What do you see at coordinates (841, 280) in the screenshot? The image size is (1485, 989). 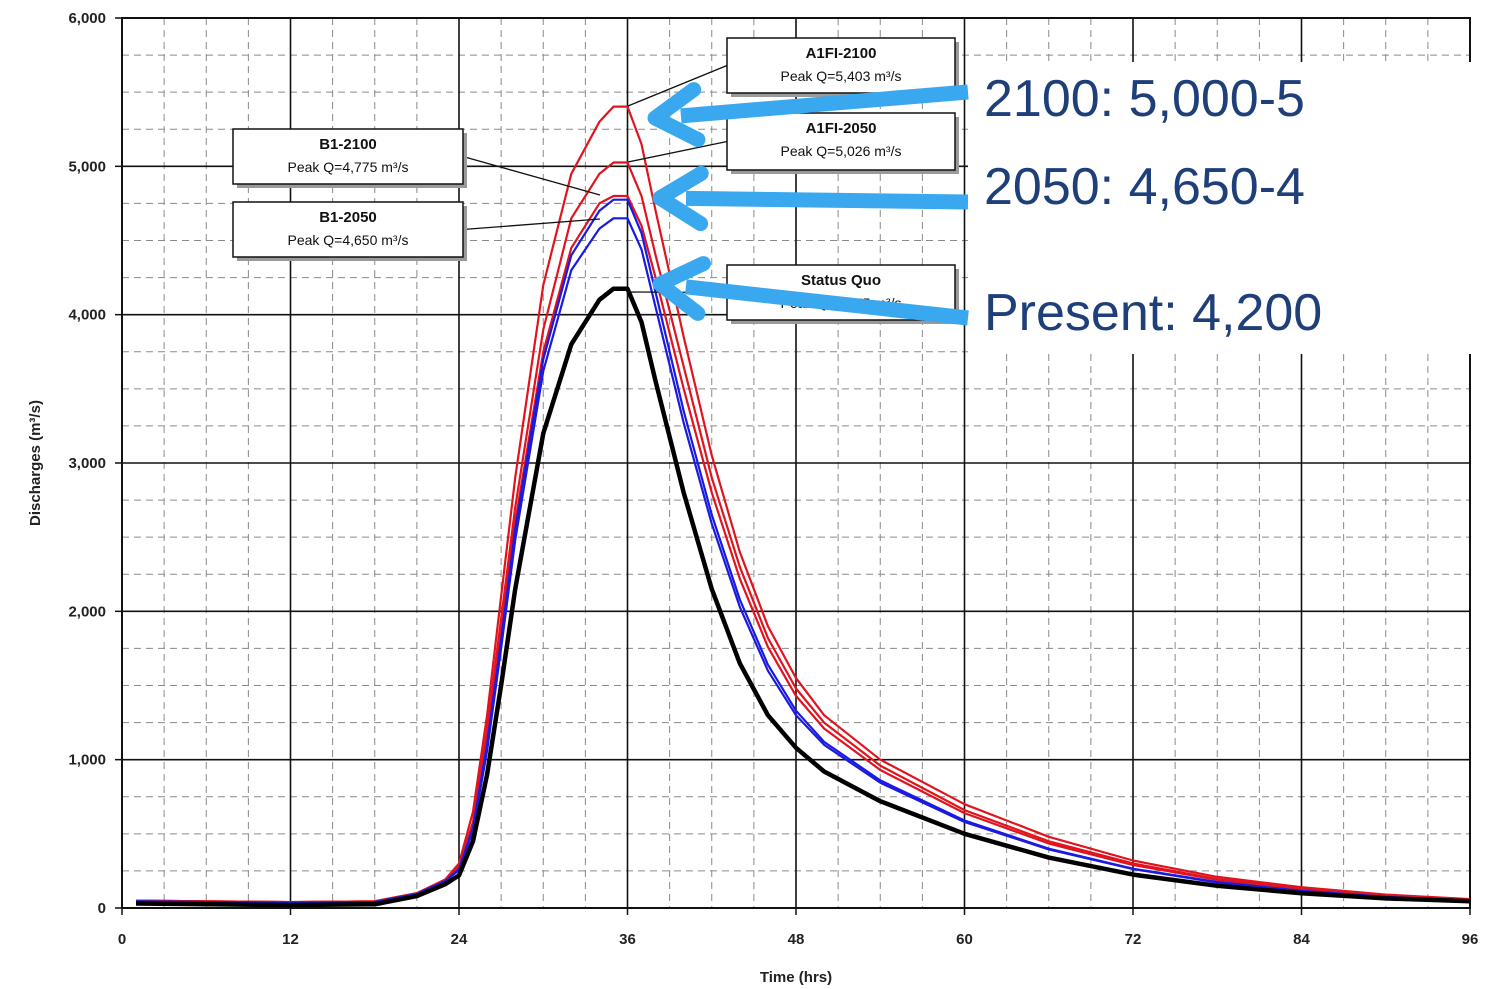 I see `callout-title: Status Quo` at bounding box center [841, 280].